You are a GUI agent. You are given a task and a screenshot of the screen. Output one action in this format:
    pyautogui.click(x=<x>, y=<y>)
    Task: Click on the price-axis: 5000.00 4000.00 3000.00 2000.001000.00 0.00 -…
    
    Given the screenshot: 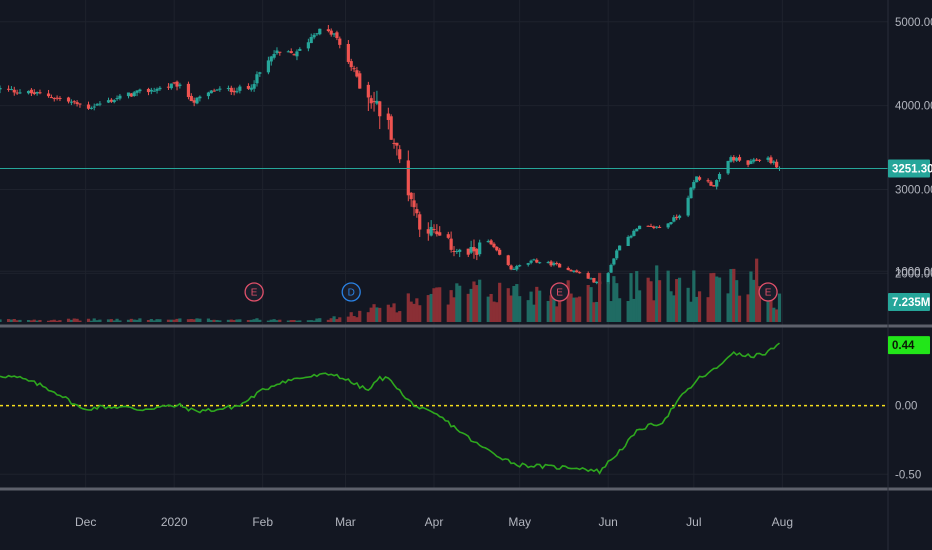 What is the action you would take?
    pyautogui.click(x=913, y=249)
    